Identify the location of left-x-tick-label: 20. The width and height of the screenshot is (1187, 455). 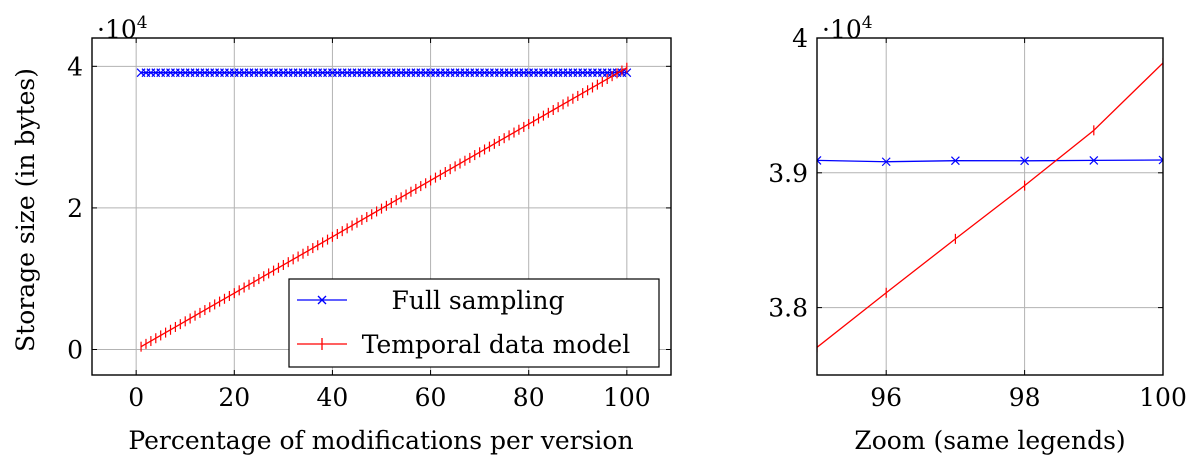
(234, 397).